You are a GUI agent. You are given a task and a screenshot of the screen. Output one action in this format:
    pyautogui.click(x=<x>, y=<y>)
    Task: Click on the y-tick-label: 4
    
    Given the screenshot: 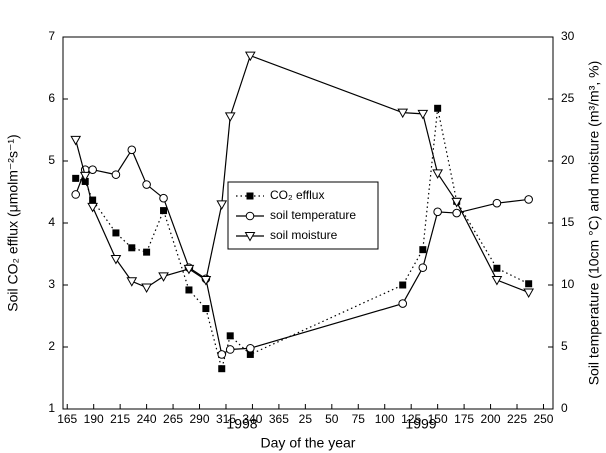 What is the action you would take?
    pyautogui.click(x=51, y=222)
    